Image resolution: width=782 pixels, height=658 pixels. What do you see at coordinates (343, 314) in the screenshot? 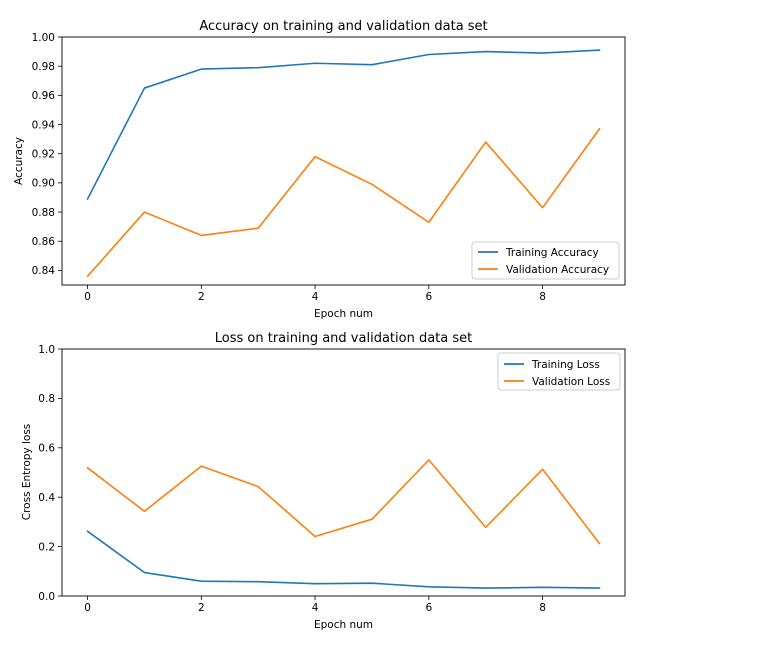
I see `accuracy-chart-xlabel: Epoch num` at bounding box center [343, 314].